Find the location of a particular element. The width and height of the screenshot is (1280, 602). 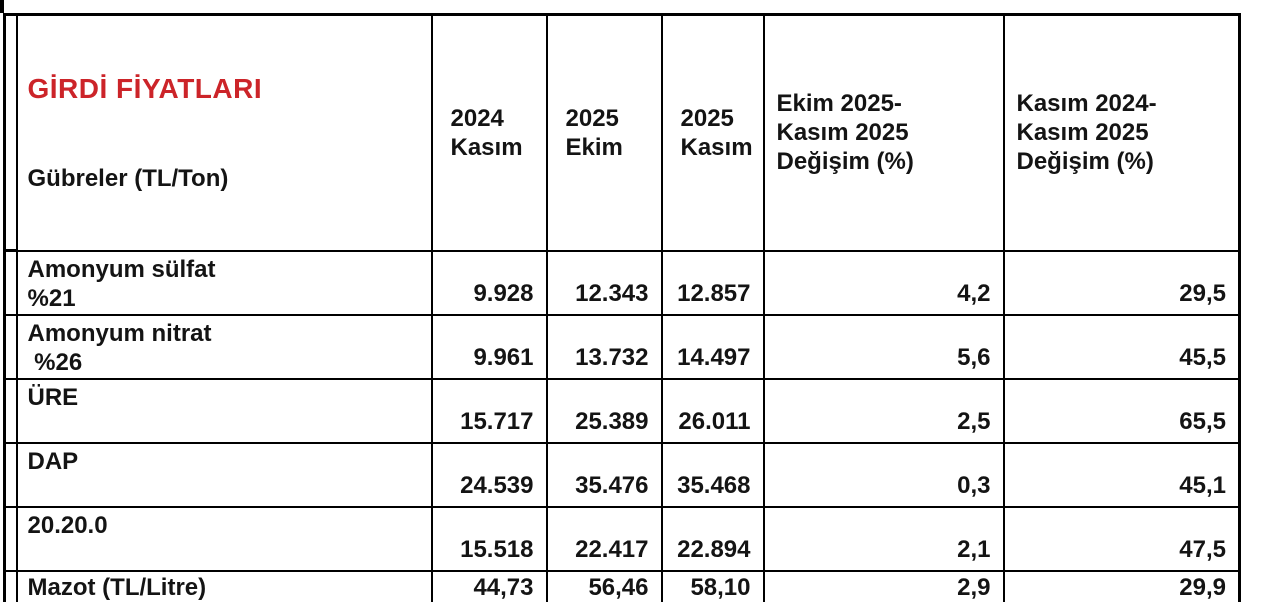

table-subtitle: Gübreler (TL/Ton) is located at coordinates (128, 179).